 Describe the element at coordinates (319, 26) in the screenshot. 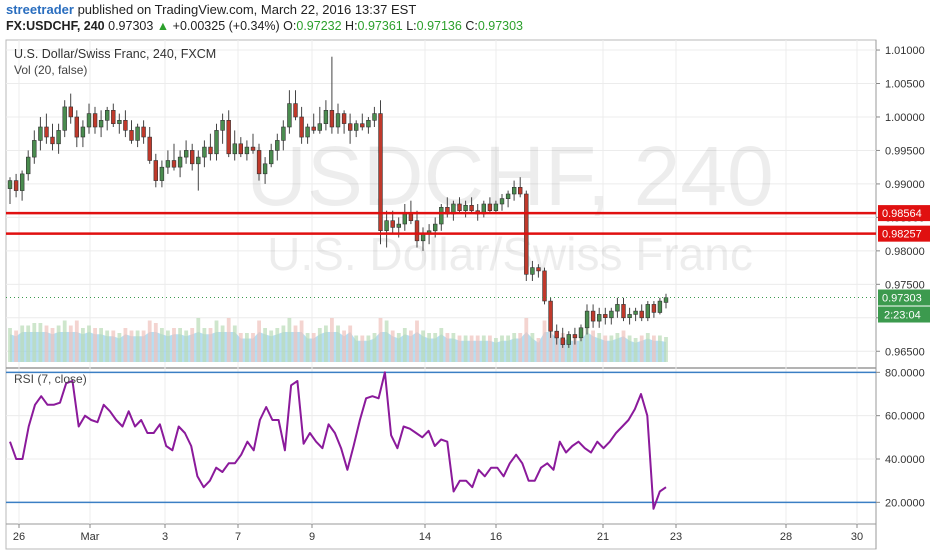

I see `open-value: 0.97232` at that location.